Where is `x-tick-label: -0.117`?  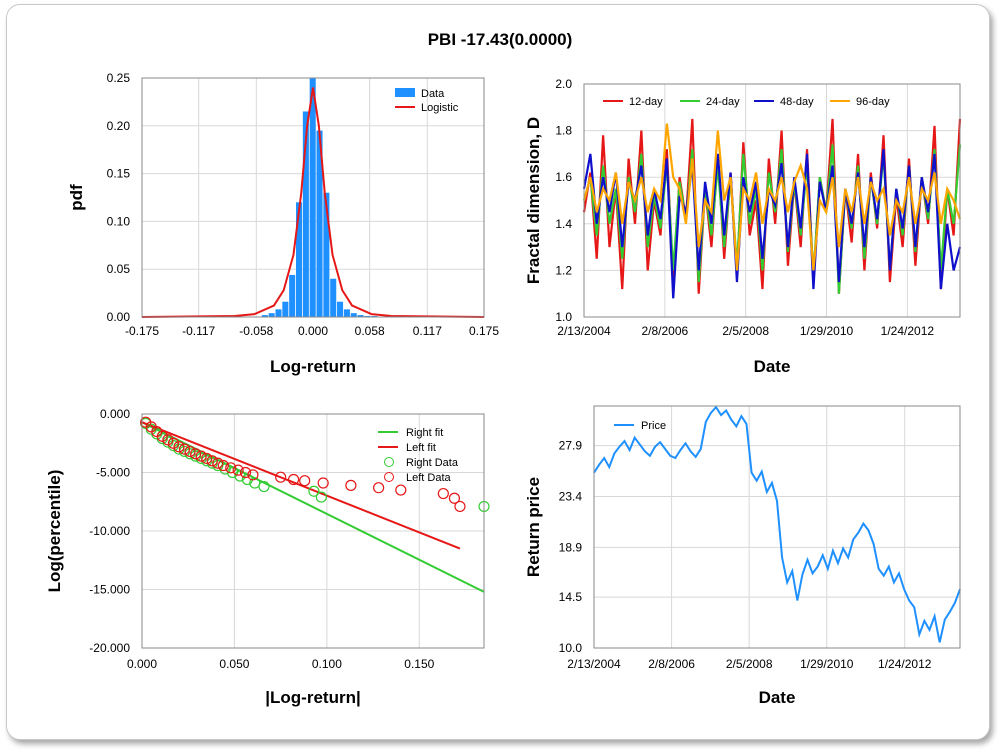
x-tick-label: -0.117 is located at coordinates (198, 331).